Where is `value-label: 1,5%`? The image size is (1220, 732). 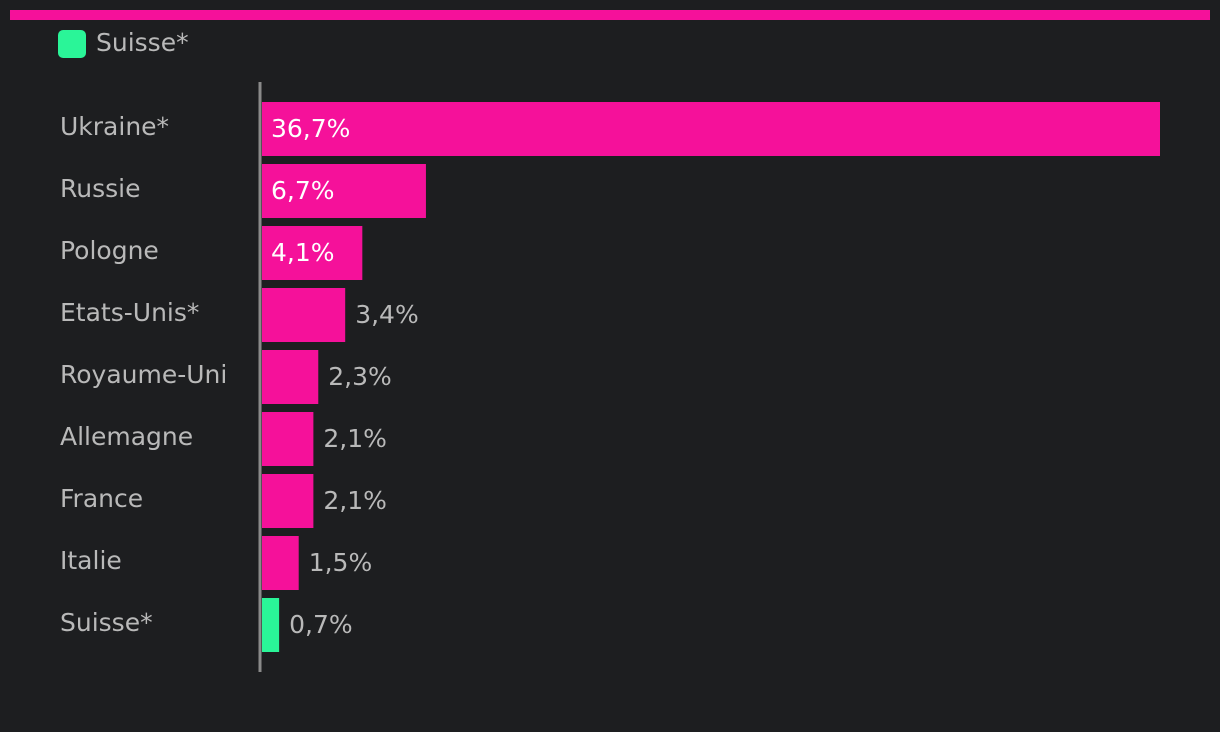 value-label: 1,5% is located at coordinates (341, 562).